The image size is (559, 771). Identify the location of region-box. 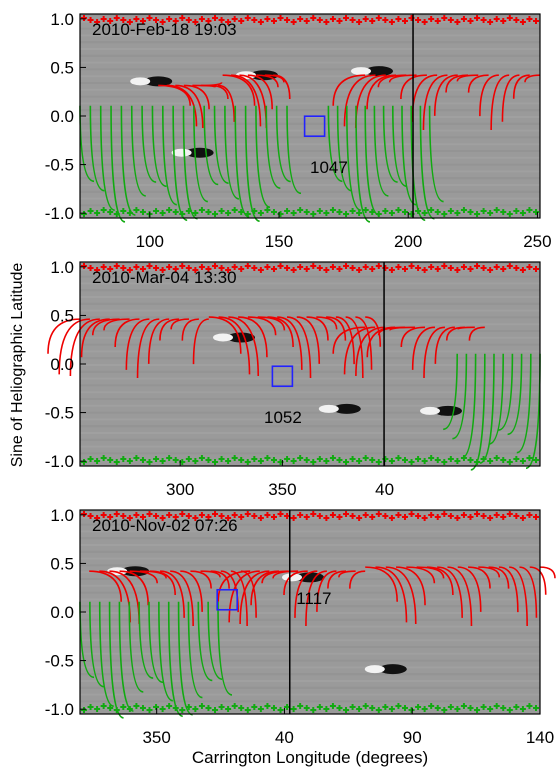
(314, 126).